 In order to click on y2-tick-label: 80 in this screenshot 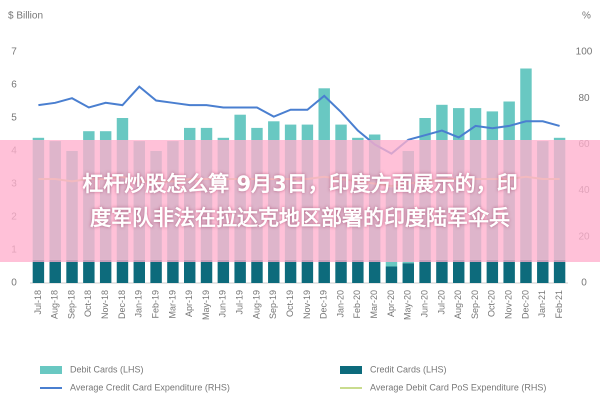, I will do `click(584, 98)`.